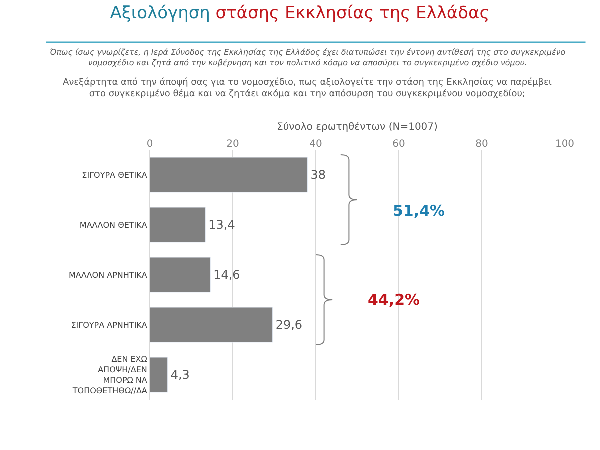  I want to click on x-tick-label: 20, so click(233, 144).